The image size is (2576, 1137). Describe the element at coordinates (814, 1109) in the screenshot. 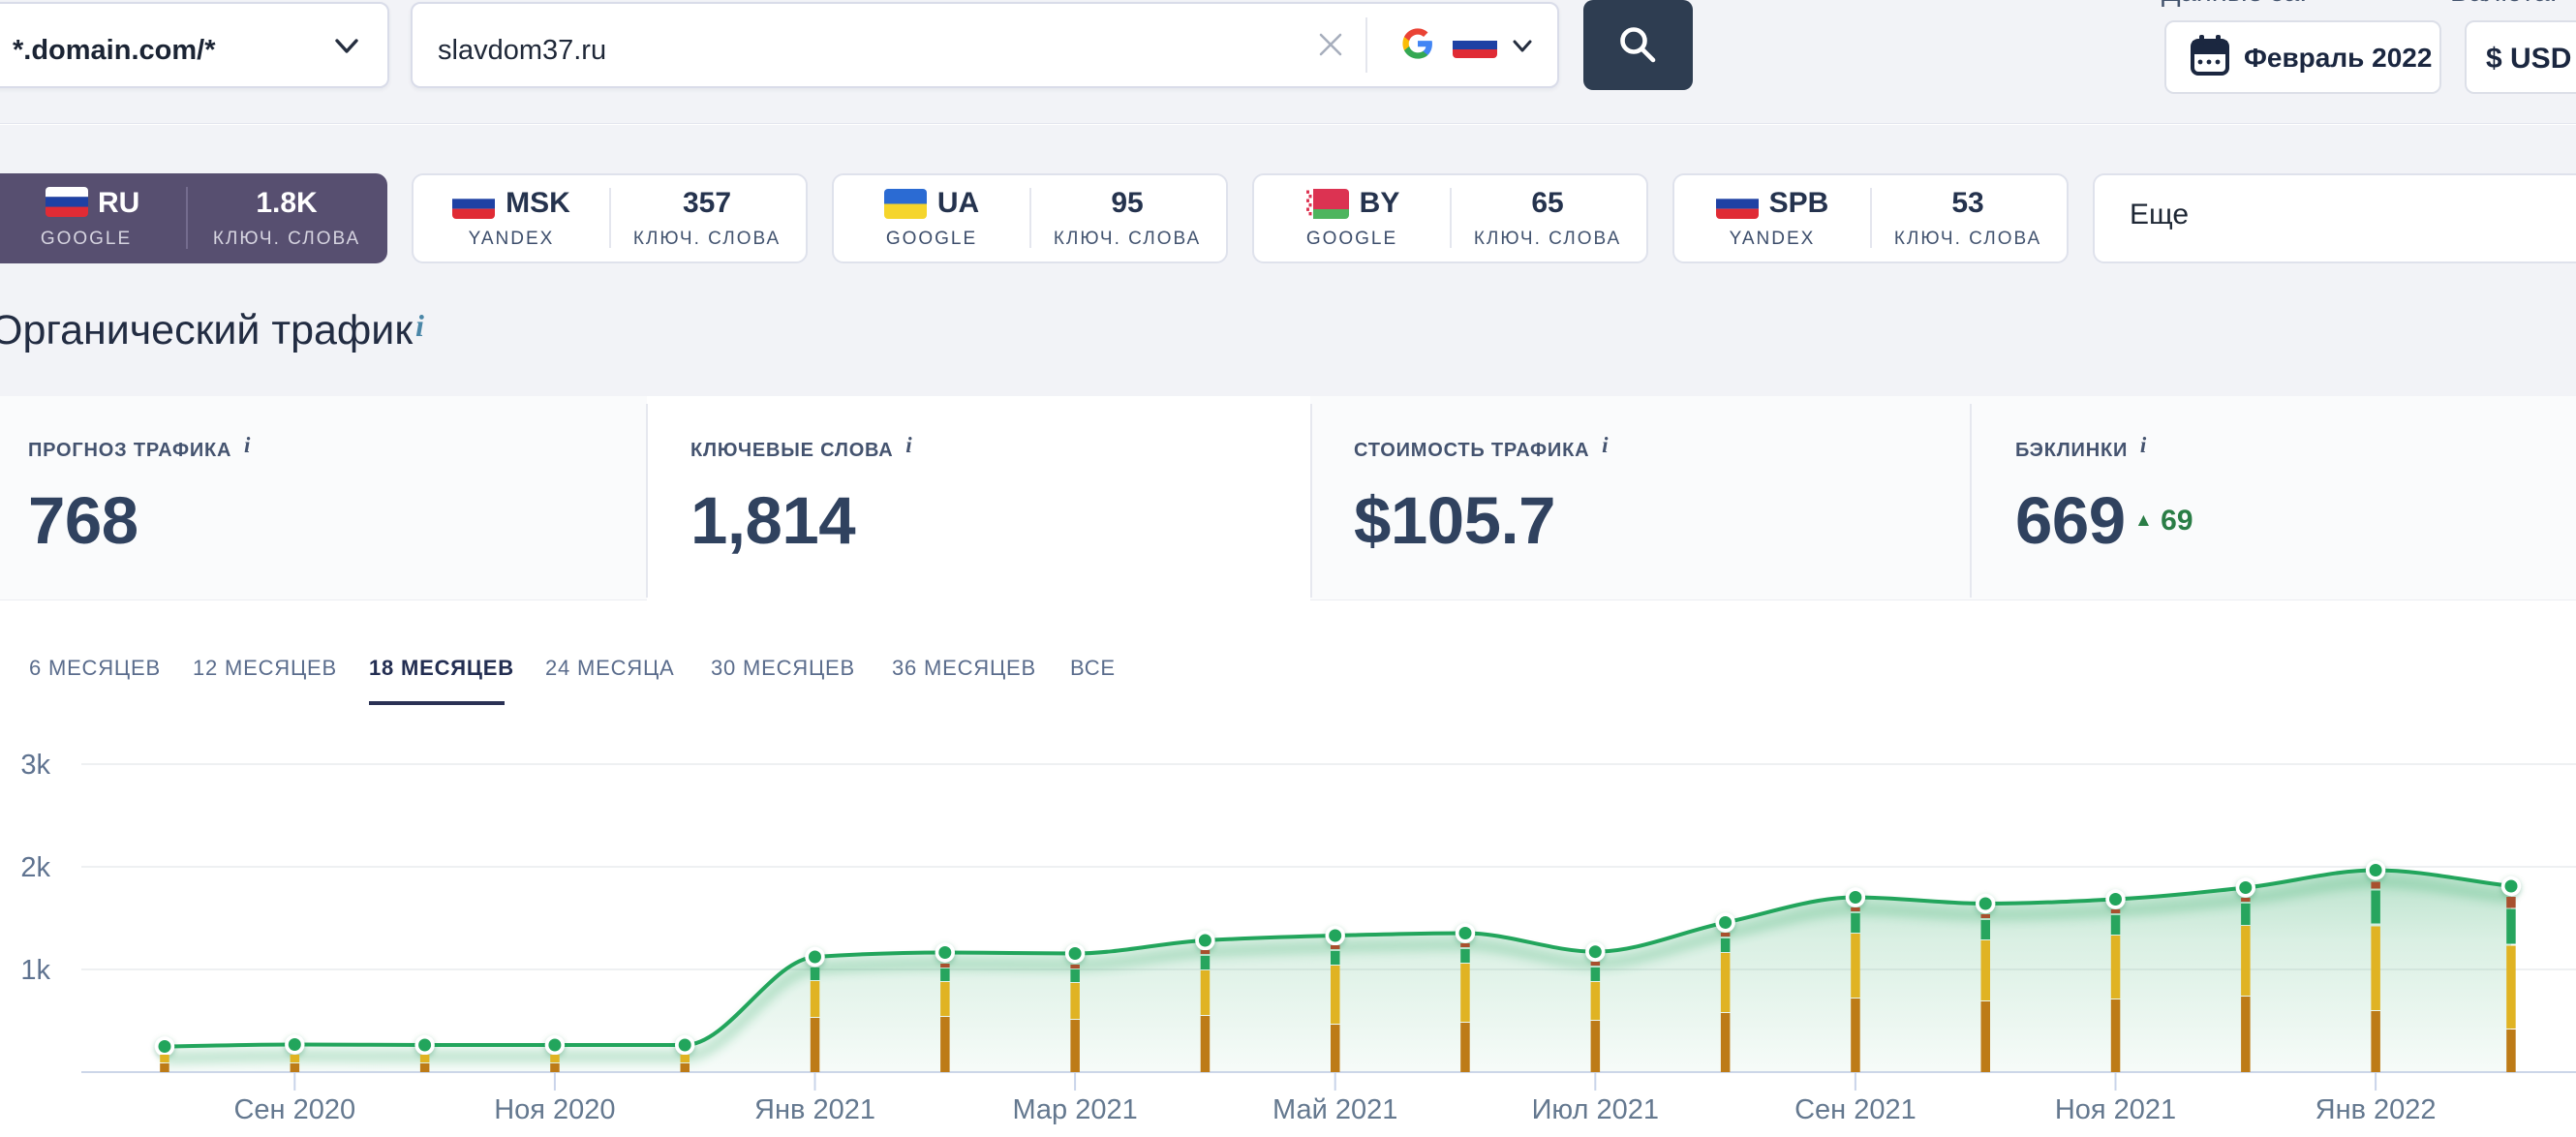

I see `svg-text: Янв 2021` at that location.